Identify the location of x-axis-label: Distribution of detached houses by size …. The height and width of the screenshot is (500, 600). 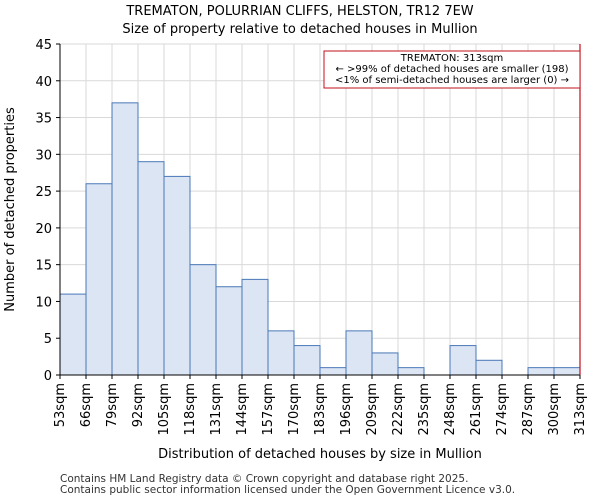
(320, 454).